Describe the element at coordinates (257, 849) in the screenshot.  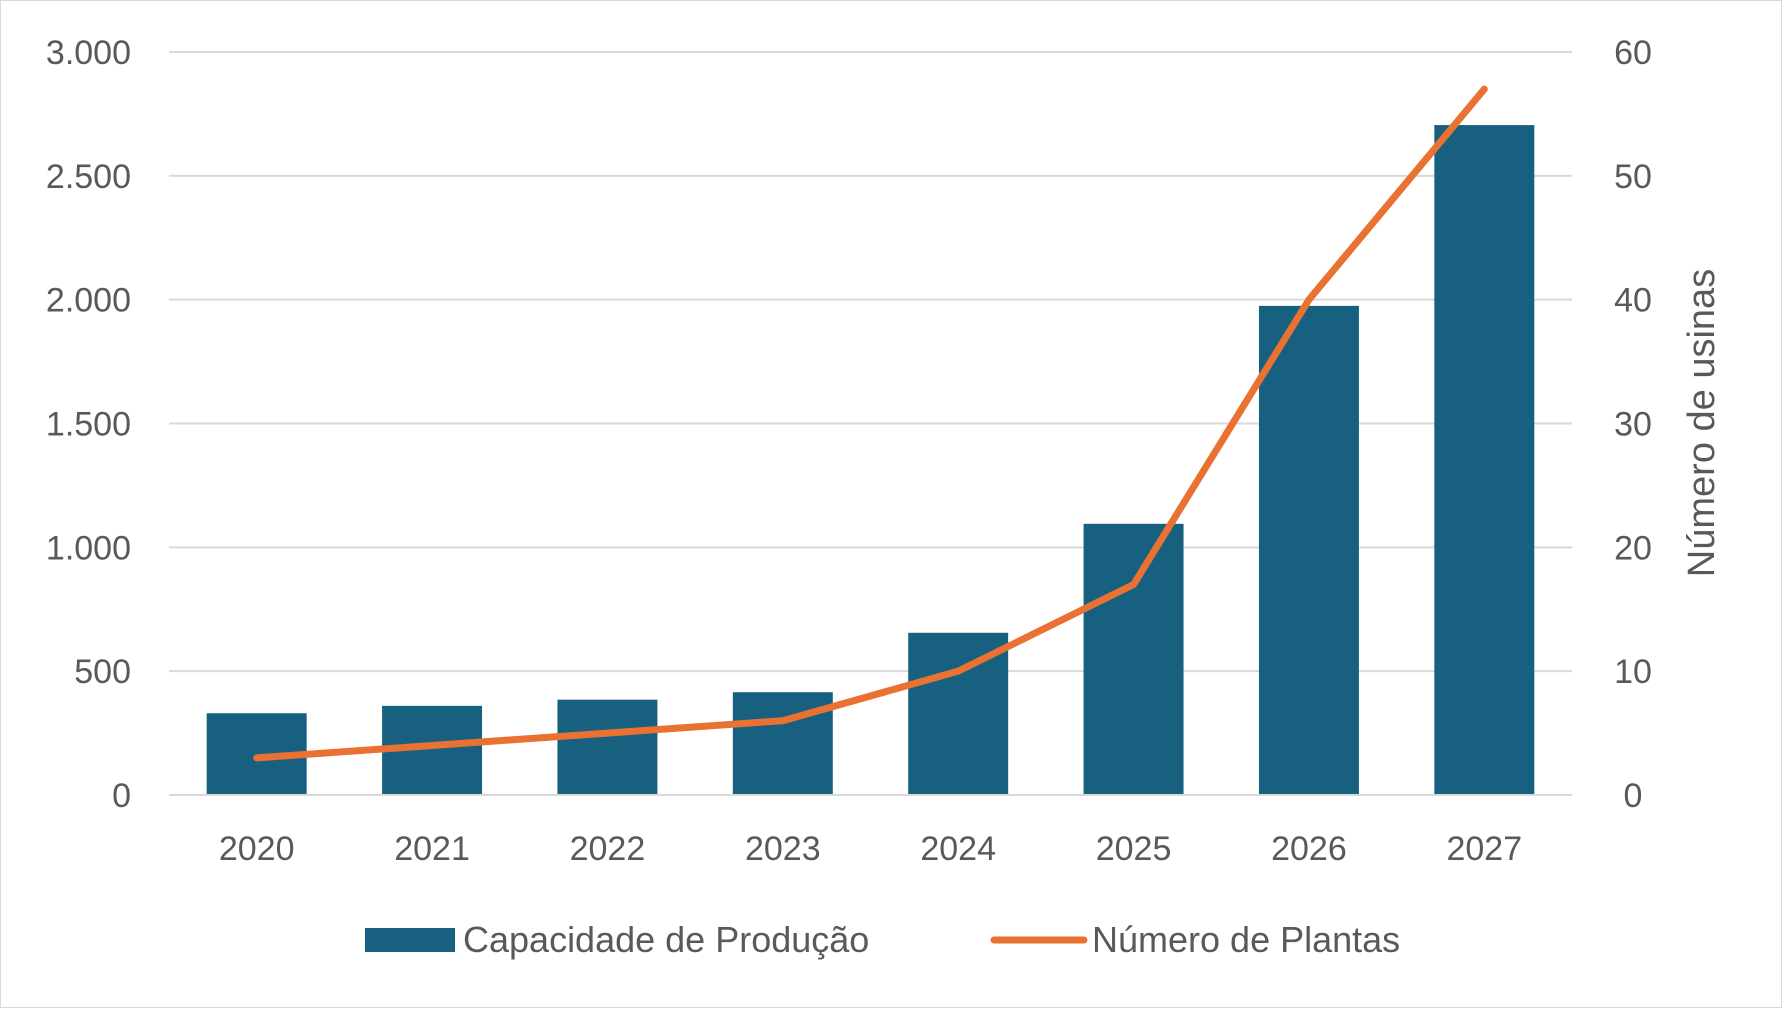
I see `x-tick-label: 2020` at that location.